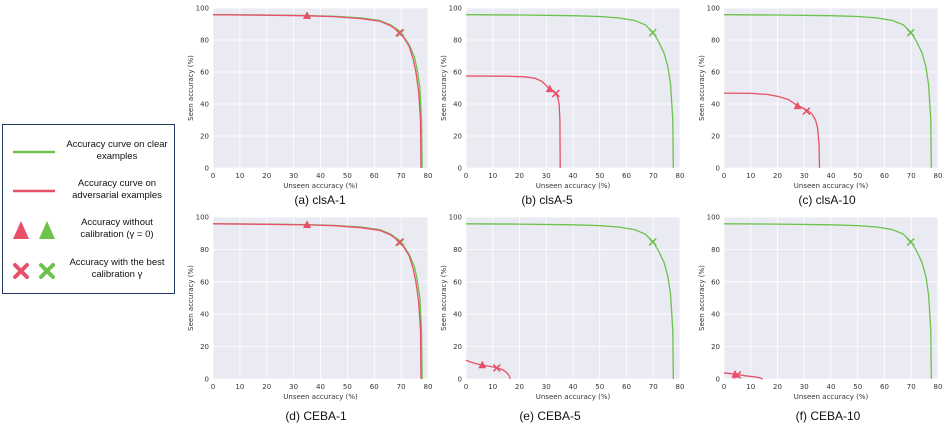  What do you see at coordinates (117, 268) in the screenshot?
I see `legend-best-label: Accuracy with the best calibration γ` at bounding box center [117, 268].